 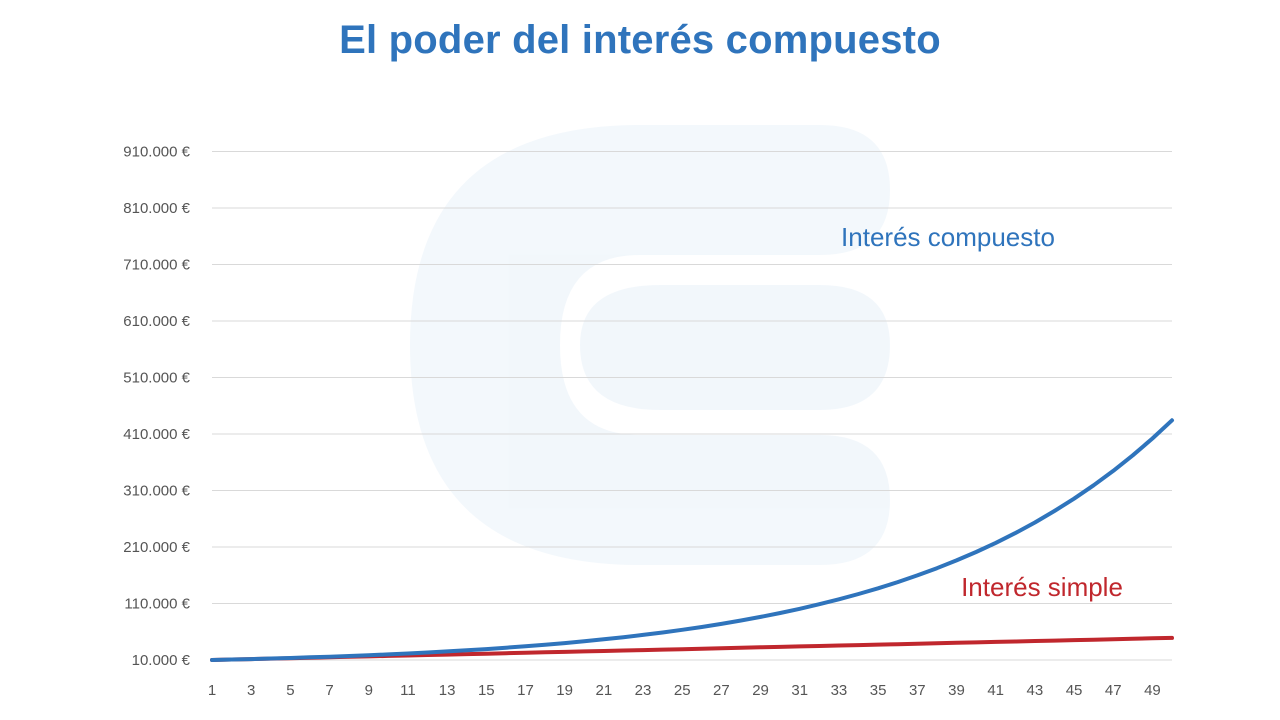 What do you see at coordinates (760, 690) in the screenshot?
I see `x-tick-label: 29` at bounding box center [760, 690].